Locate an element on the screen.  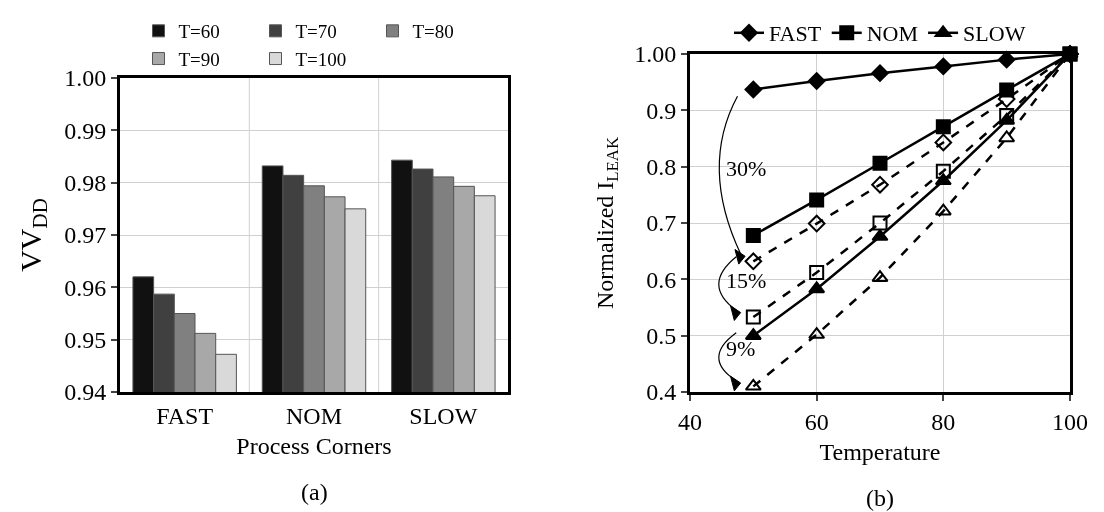
y-tick-label: 0.5 is located at coordinates (661, 336).